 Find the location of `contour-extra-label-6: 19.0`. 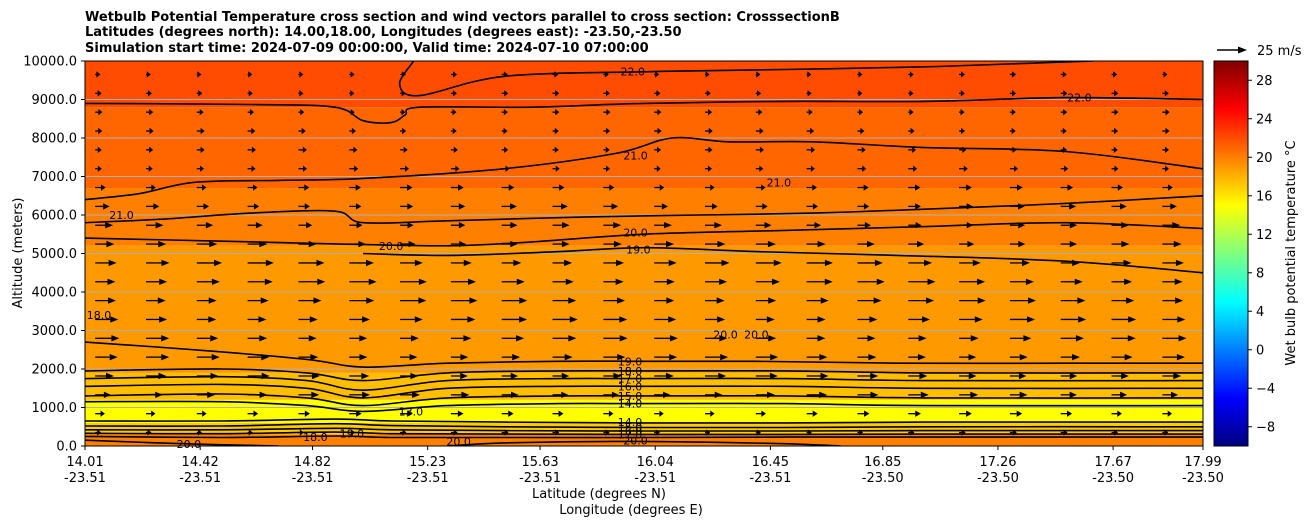

contour-extra-label-6: 19.0 is located at coordinates (352, 434).